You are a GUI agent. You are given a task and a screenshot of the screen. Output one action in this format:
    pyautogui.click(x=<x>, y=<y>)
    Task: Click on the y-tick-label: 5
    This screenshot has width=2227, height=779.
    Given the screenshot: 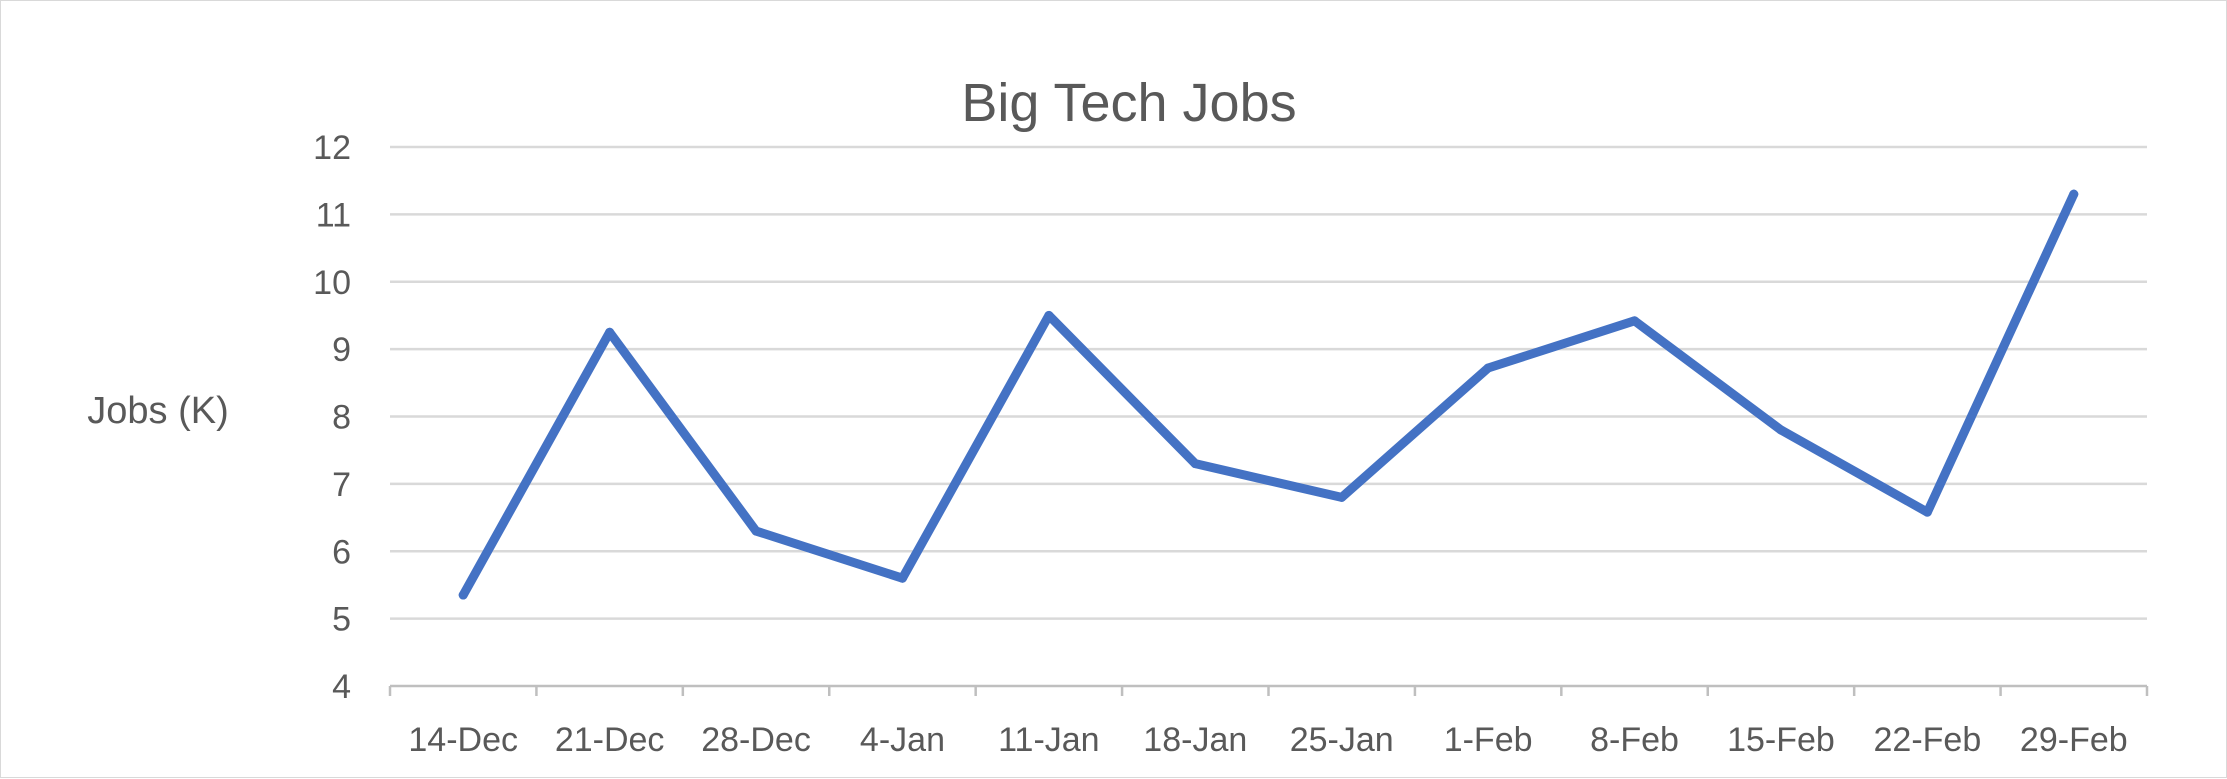 What is the action you would take?
    pyautogui.click(x=341, y=620)
    